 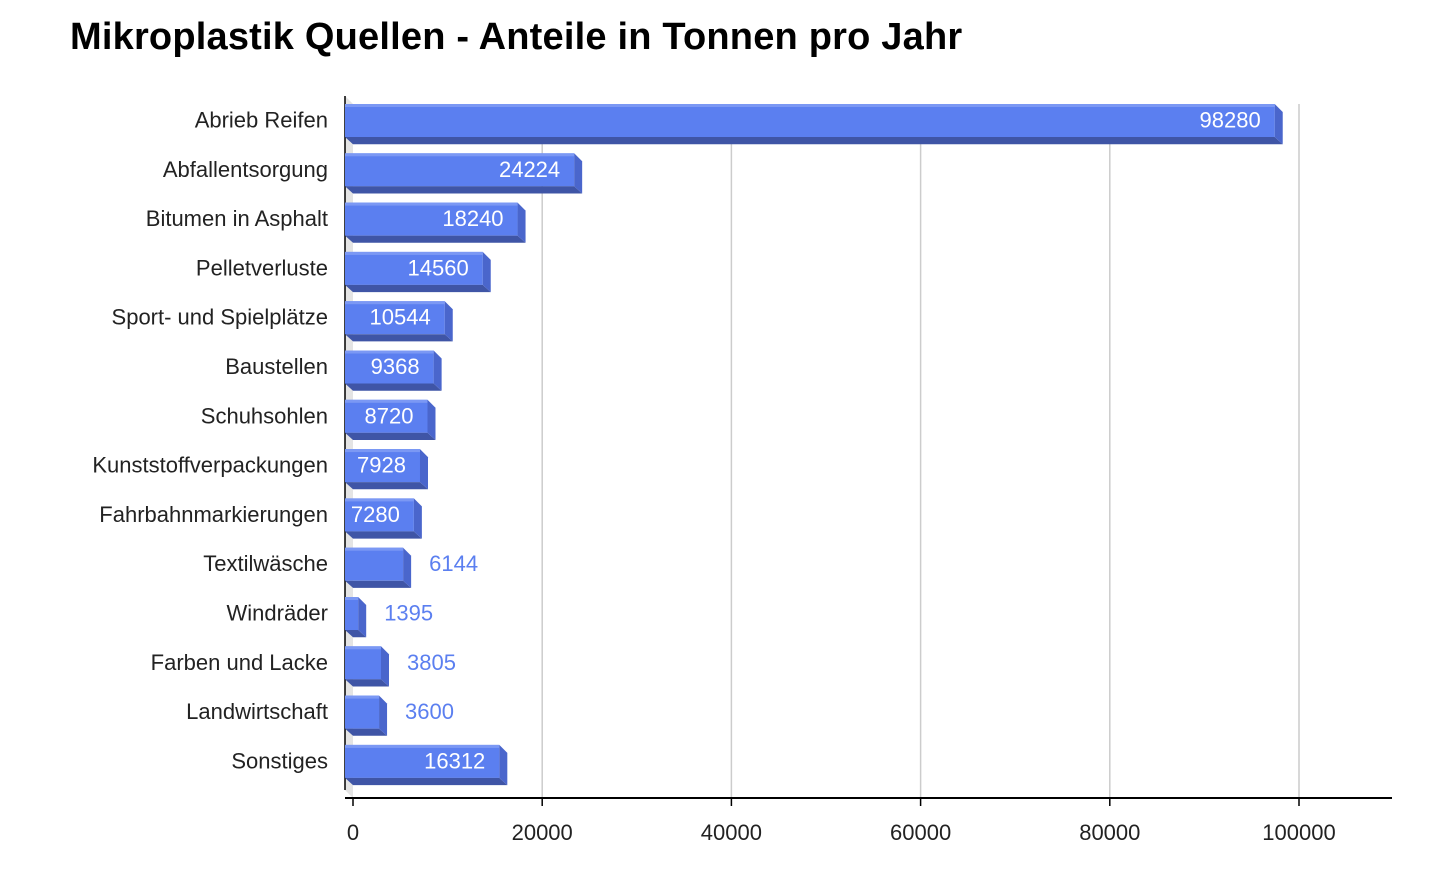 What do you see at coordinates (429, 711) in the screenshot?
I see `data-label: 3600` at bounding box center [429, 711].